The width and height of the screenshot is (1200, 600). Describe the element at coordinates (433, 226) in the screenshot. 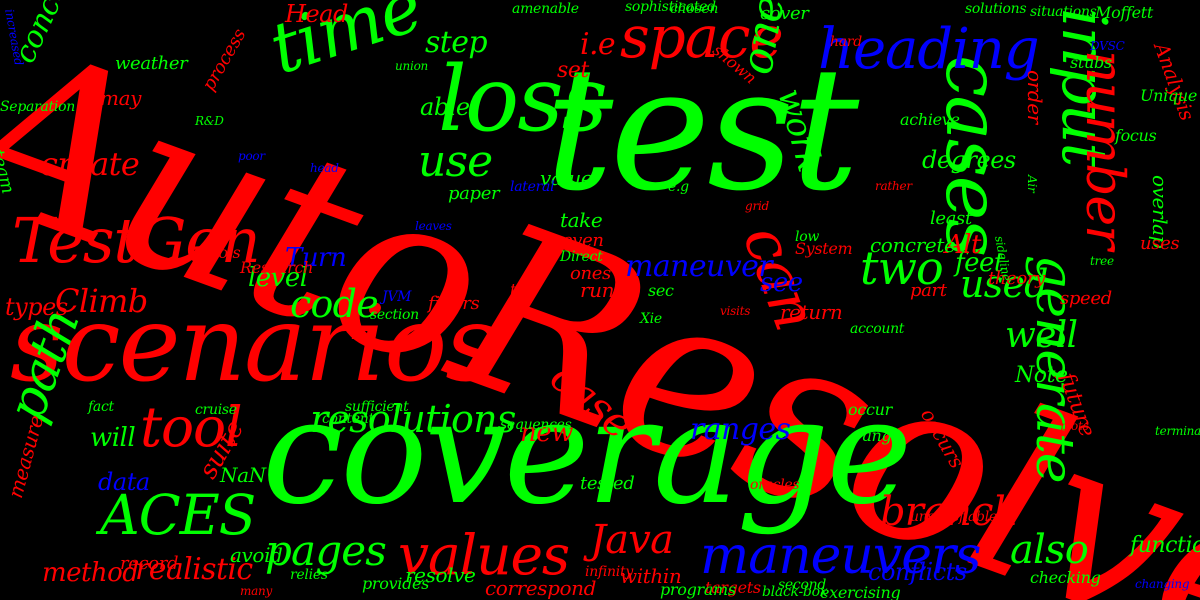

I see `word-leaves: leaves` at that location.